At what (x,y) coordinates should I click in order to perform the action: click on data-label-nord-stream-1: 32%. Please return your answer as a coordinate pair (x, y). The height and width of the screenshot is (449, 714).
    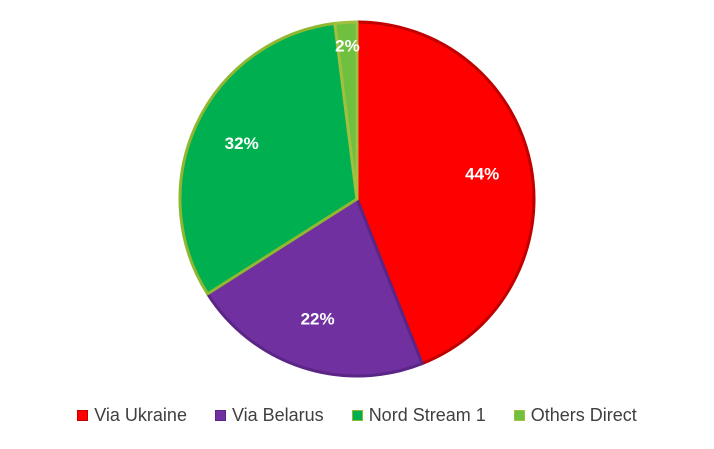
    Looking at the image, I should click on (242, 143).